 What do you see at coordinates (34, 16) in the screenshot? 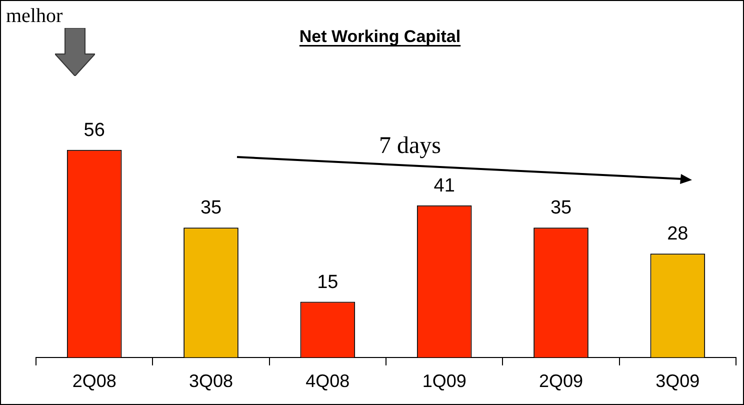
I see `text: melhor` at bounding box center [34, 16].